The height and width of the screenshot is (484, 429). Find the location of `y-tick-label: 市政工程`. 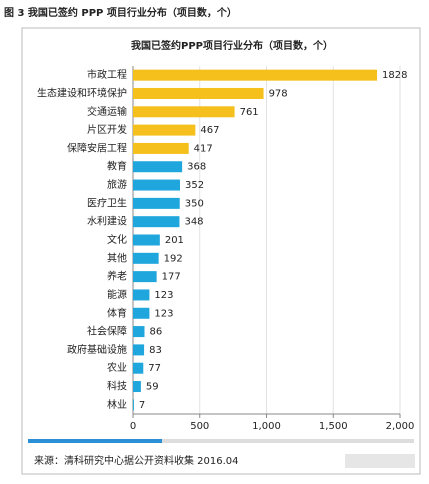

y-tick-label: 市政工程 is located at coordinates (107, 74).